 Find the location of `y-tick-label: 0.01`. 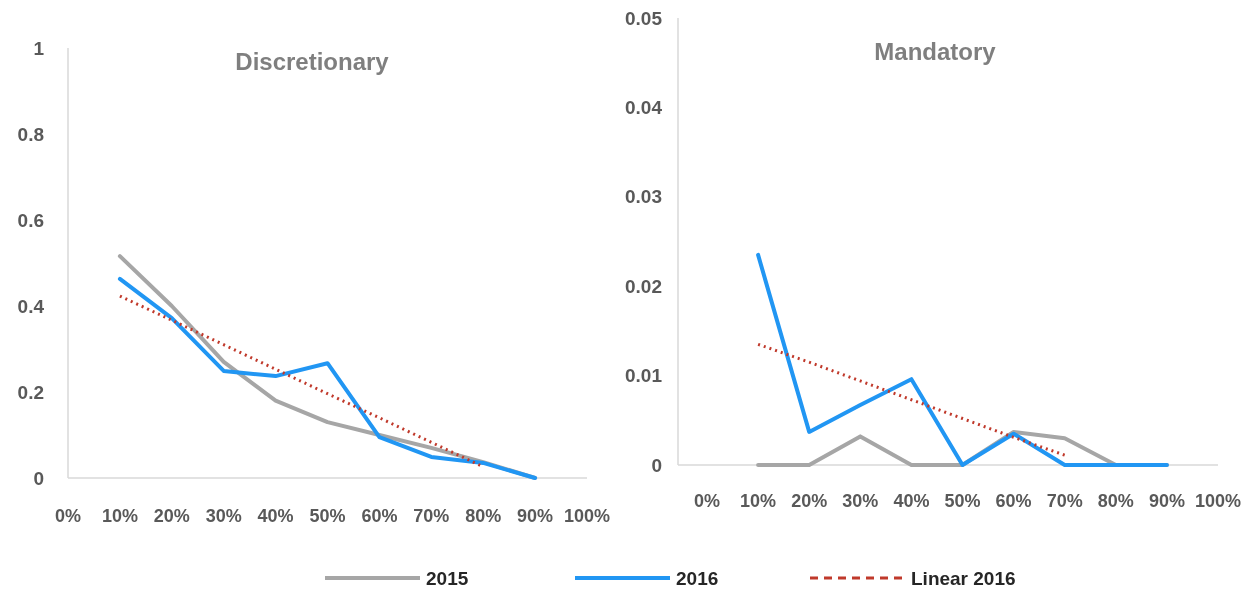

y-tick-label: 0.01 is located at coordinates (644, 376).